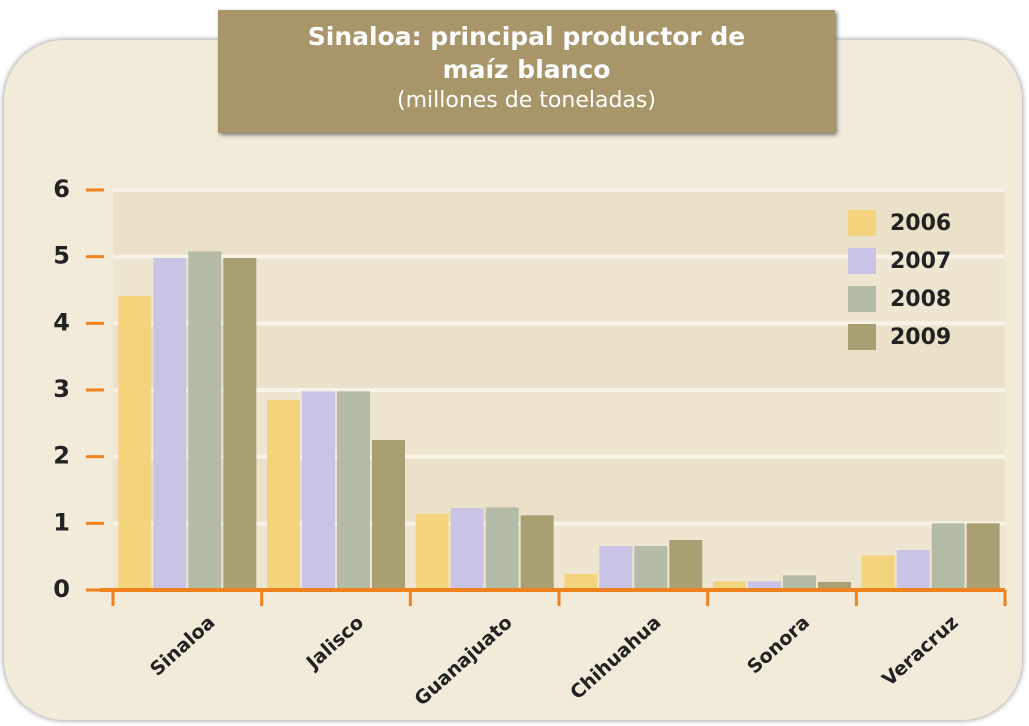 This screenshot has height=726, width=1029. What do you see at coordinates (920, 299) in the screenshot?
I see `legend-label: 2008` at bounding box center [920, 299].